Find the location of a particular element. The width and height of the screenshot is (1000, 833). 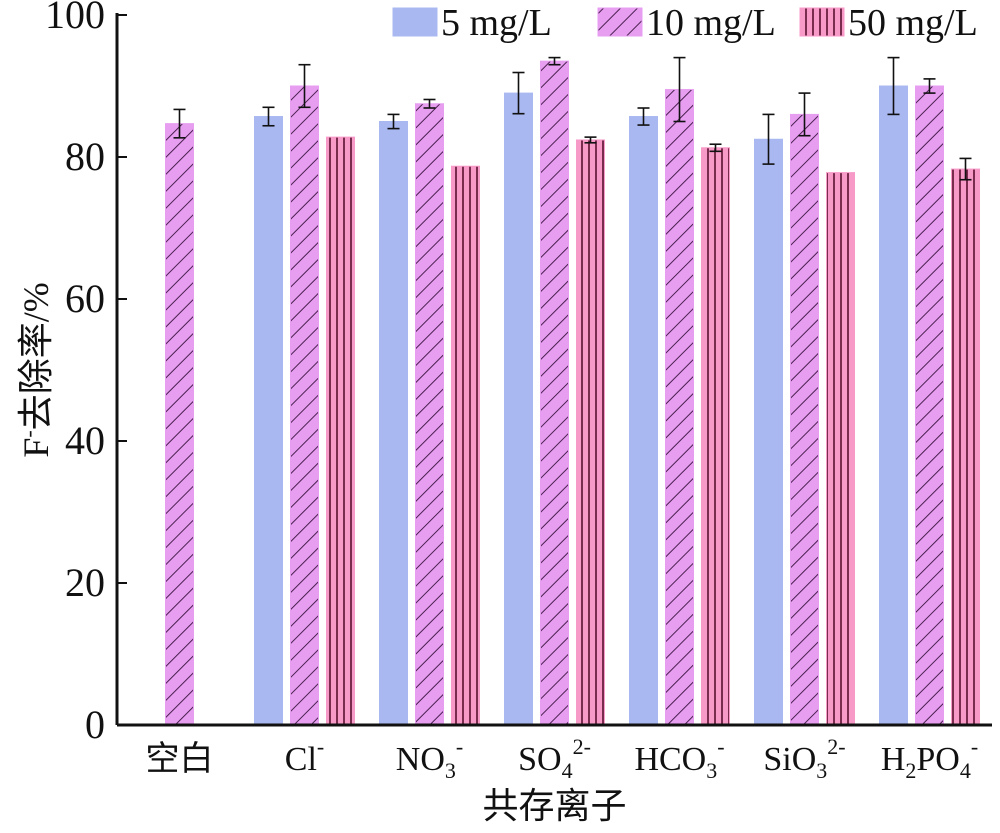

x-tick-label: NO3- is located at coordinates (429, 758).